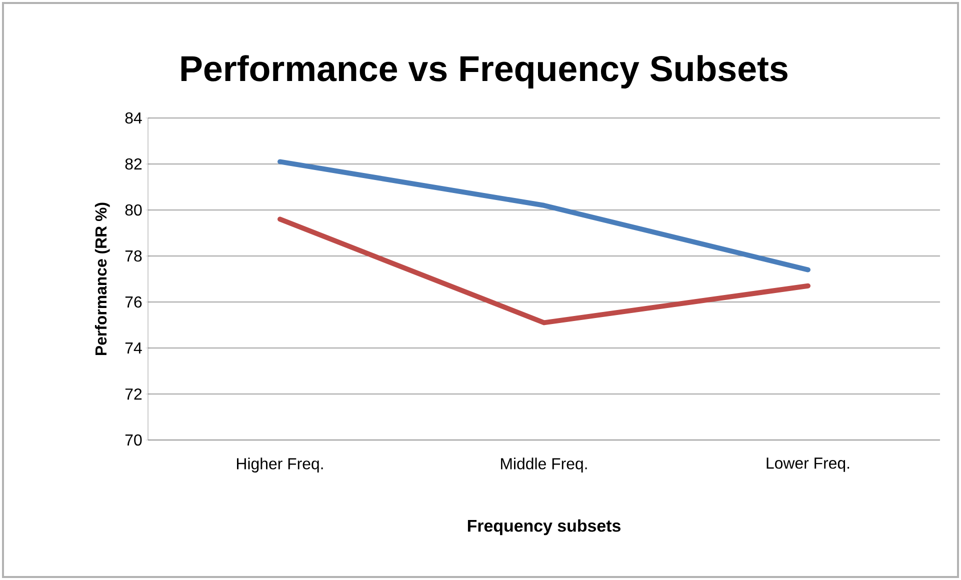 The height and width of the screenshot is (580, 961). What do you see at coordinates (133, 394) in the screenshot?
I see `y-tick-label: 72` at bounding box center [133, 394].